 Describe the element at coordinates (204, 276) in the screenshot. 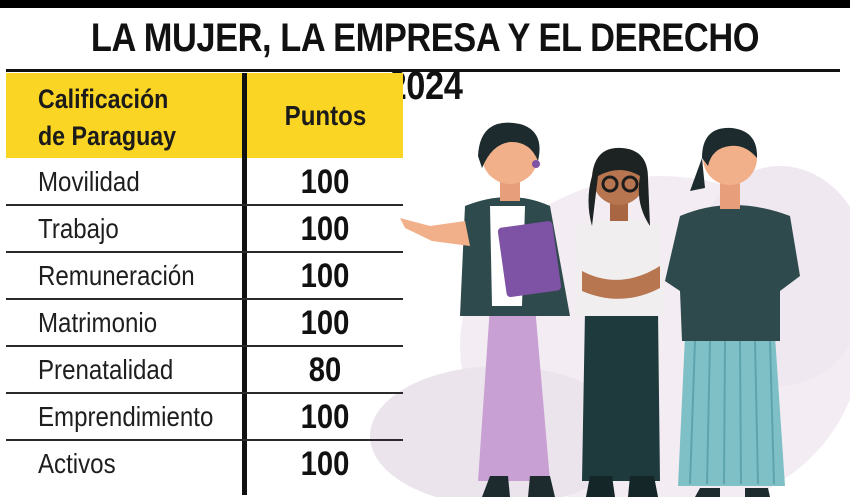

I see `table-row: Remuneración 100` at that location.